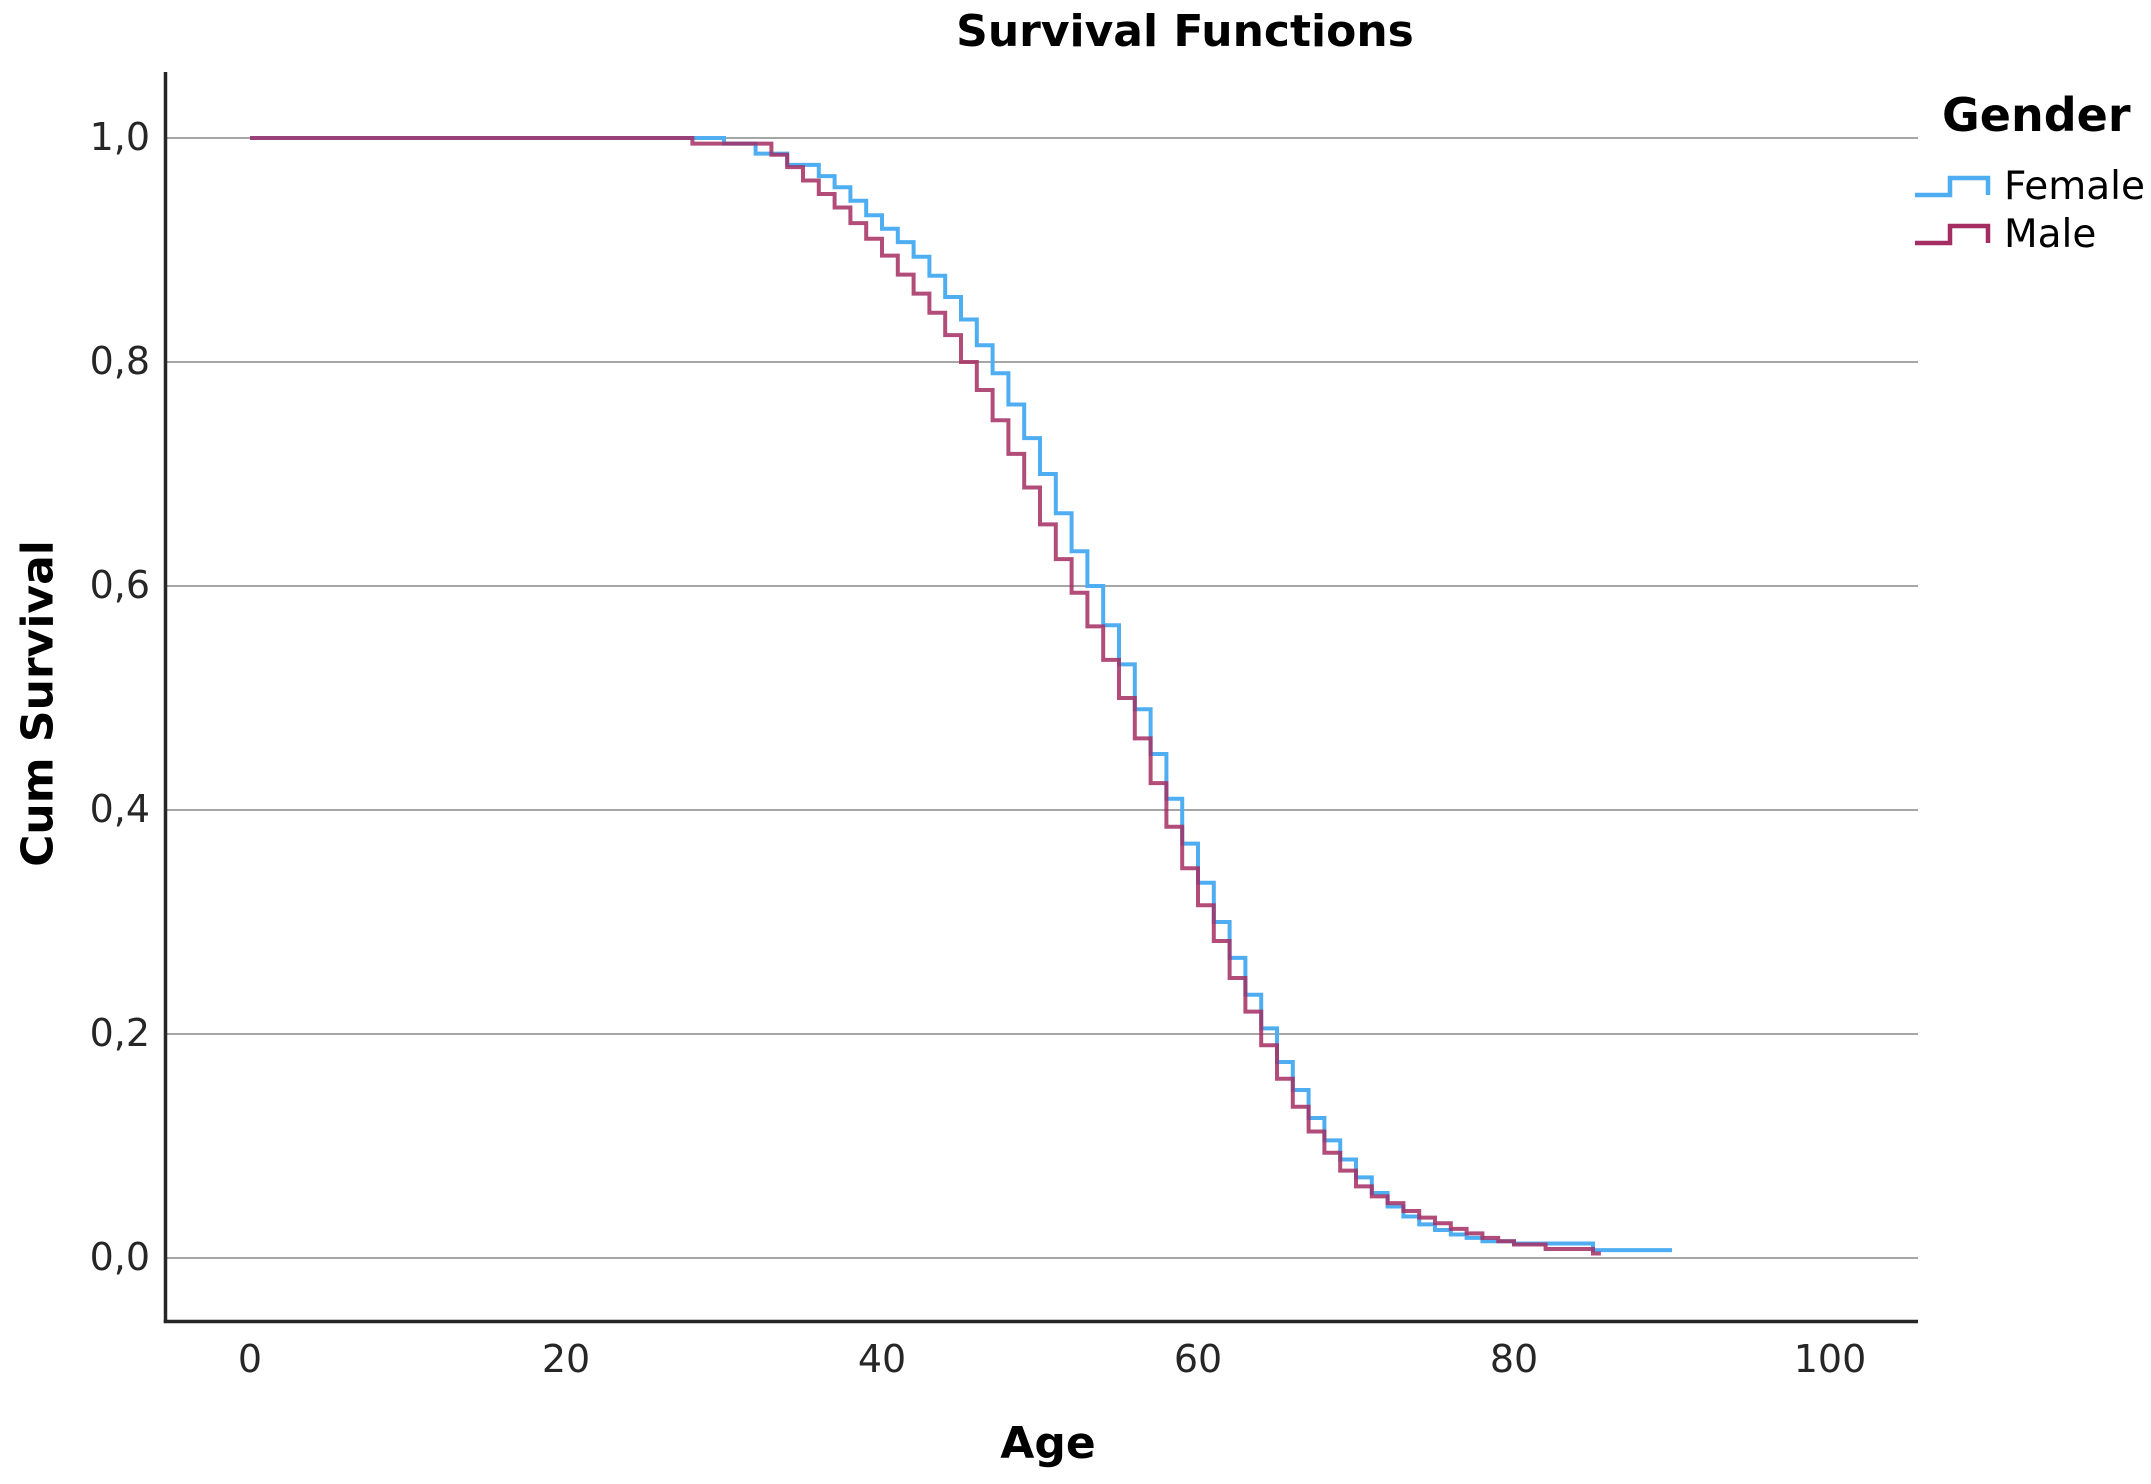 The width and height of the screenshot is (2151, 1484). What do you see at coordinates (119, 137) in the screenshot?
I see `y-tick-label: 1,0` at bounding box center [119, 137].